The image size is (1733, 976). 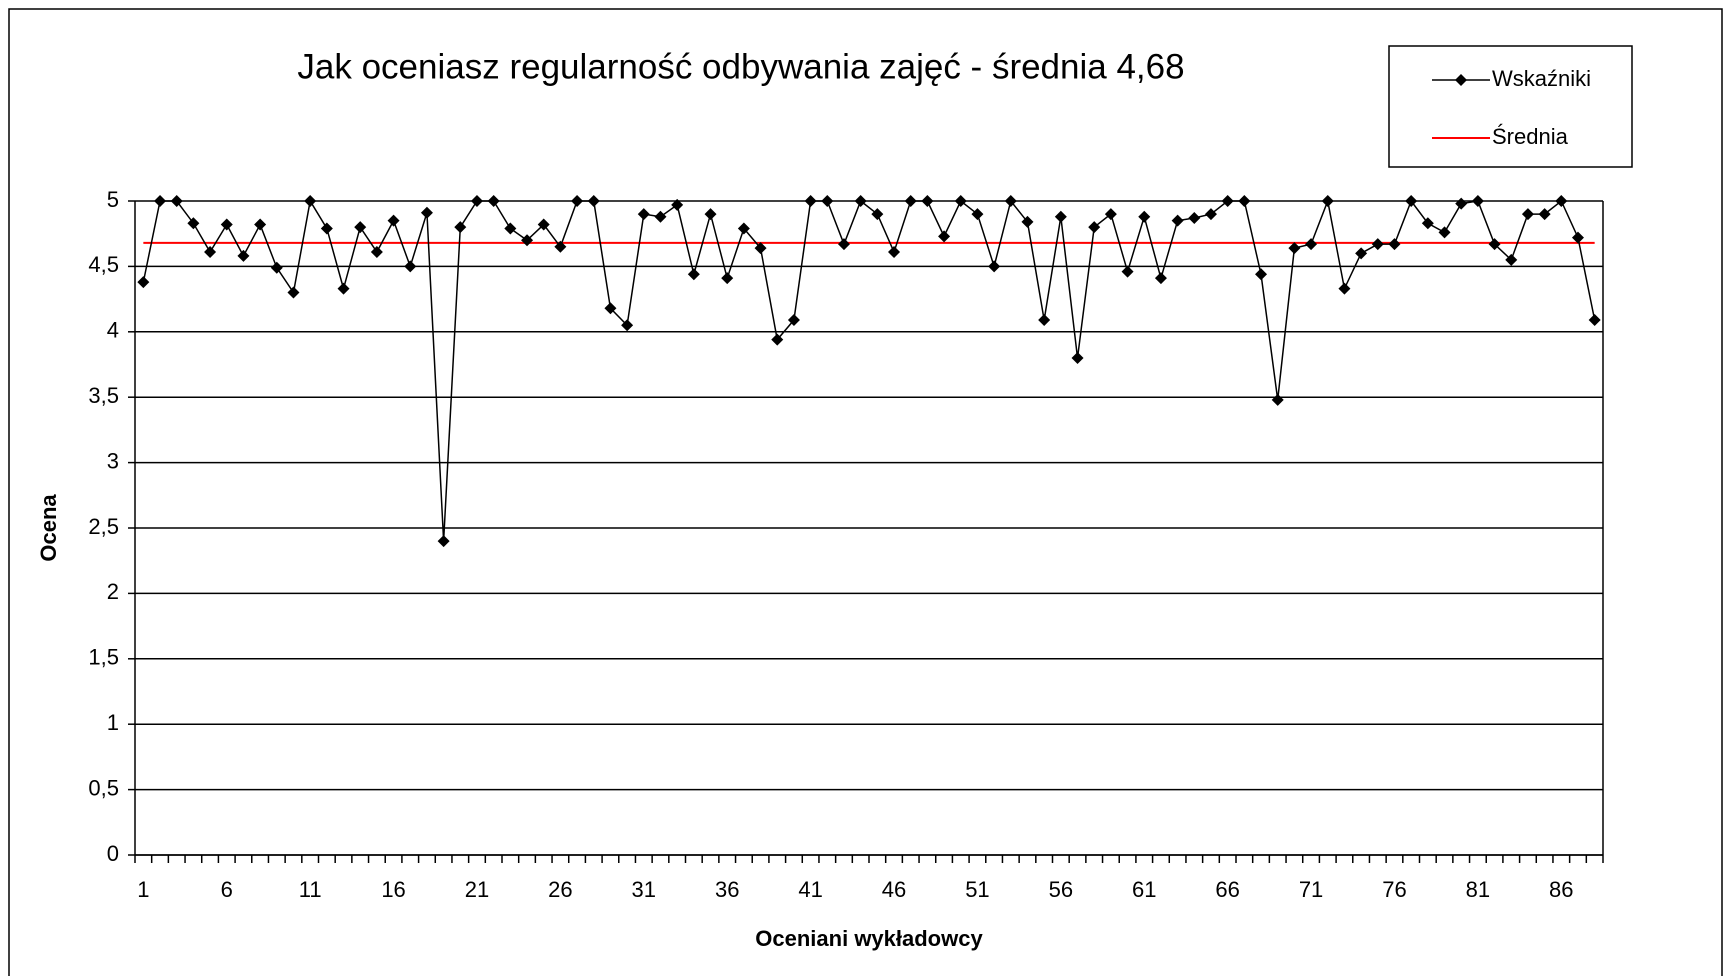 What do you see at coordinates (1478, 889) in the screenshot?
I see `x-tick-label: 81` at bounding box center [1478, 889].